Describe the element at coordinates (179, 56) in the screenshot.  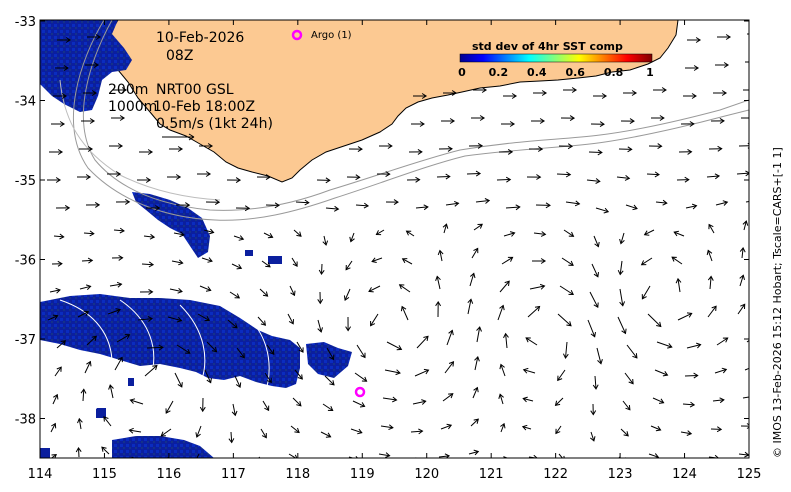
I see `time-label: 08Z` at that location.